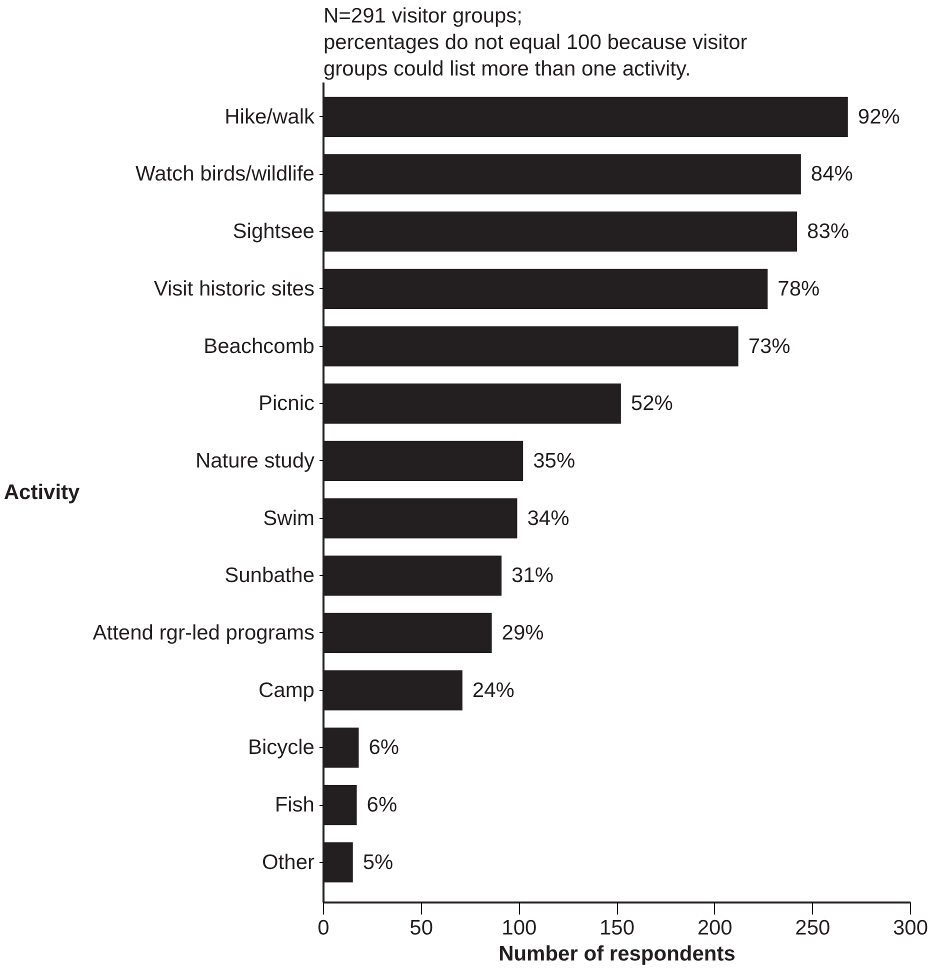 This screenshot has width=934, height=968. What do you see at coordinates (548, 518) in the screenshot?
I see `annotation: 34%` at bounding box center [548, 518].